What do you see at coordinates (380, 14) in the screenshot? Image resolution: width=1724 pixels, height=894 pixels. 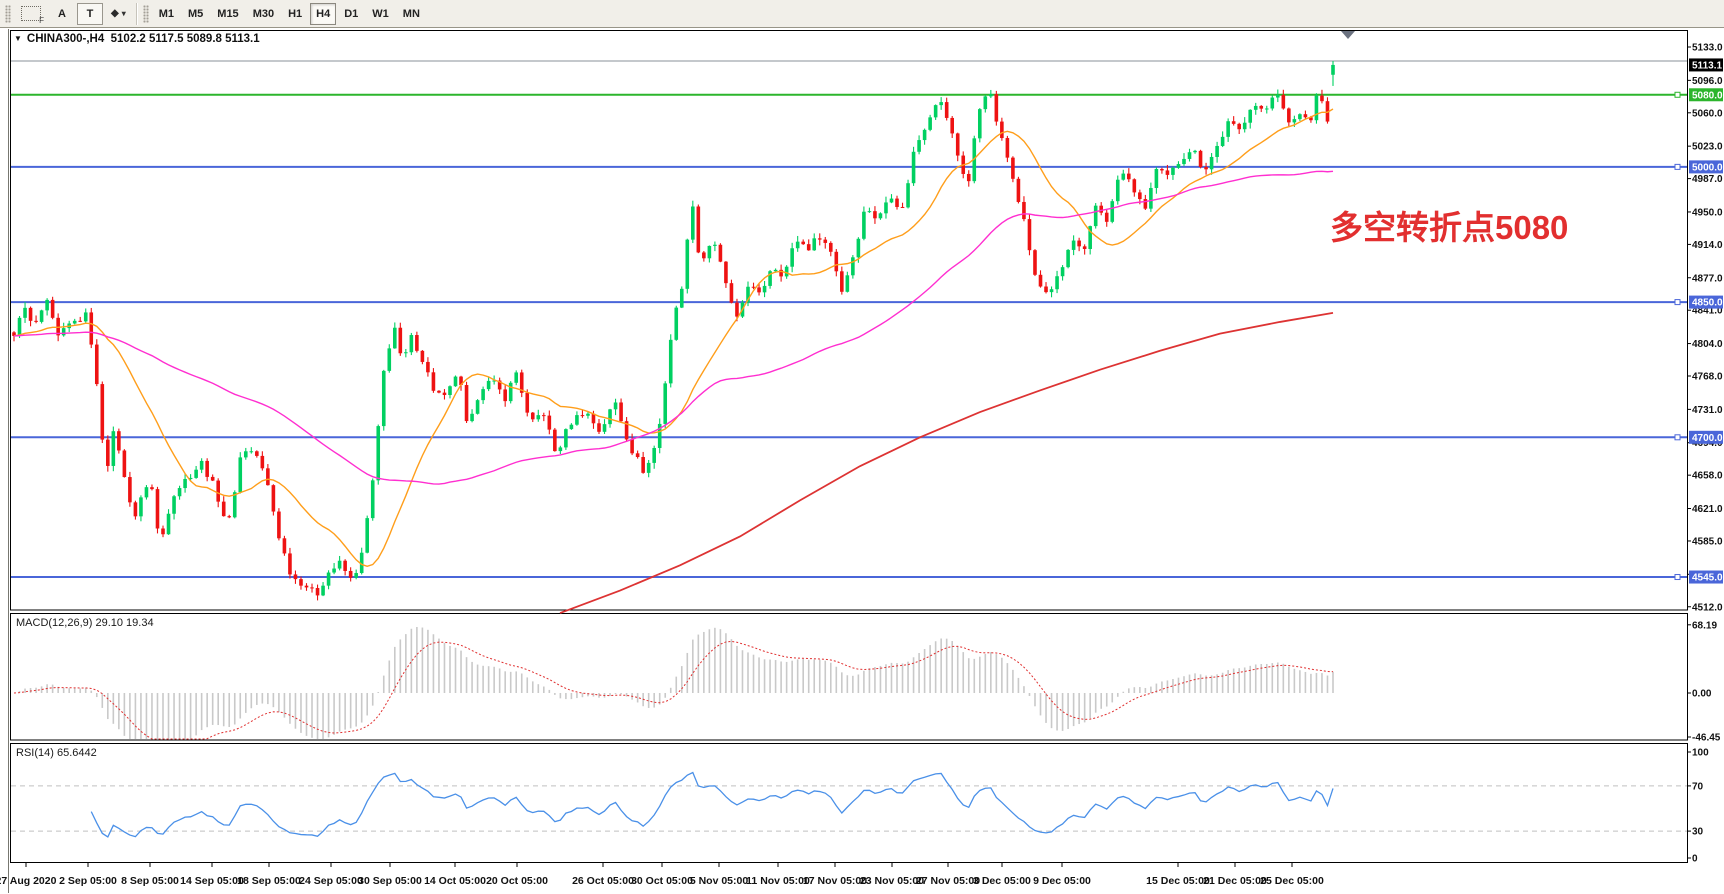 I see `timeframe-w1: W1` at bounding box center [380, 14].